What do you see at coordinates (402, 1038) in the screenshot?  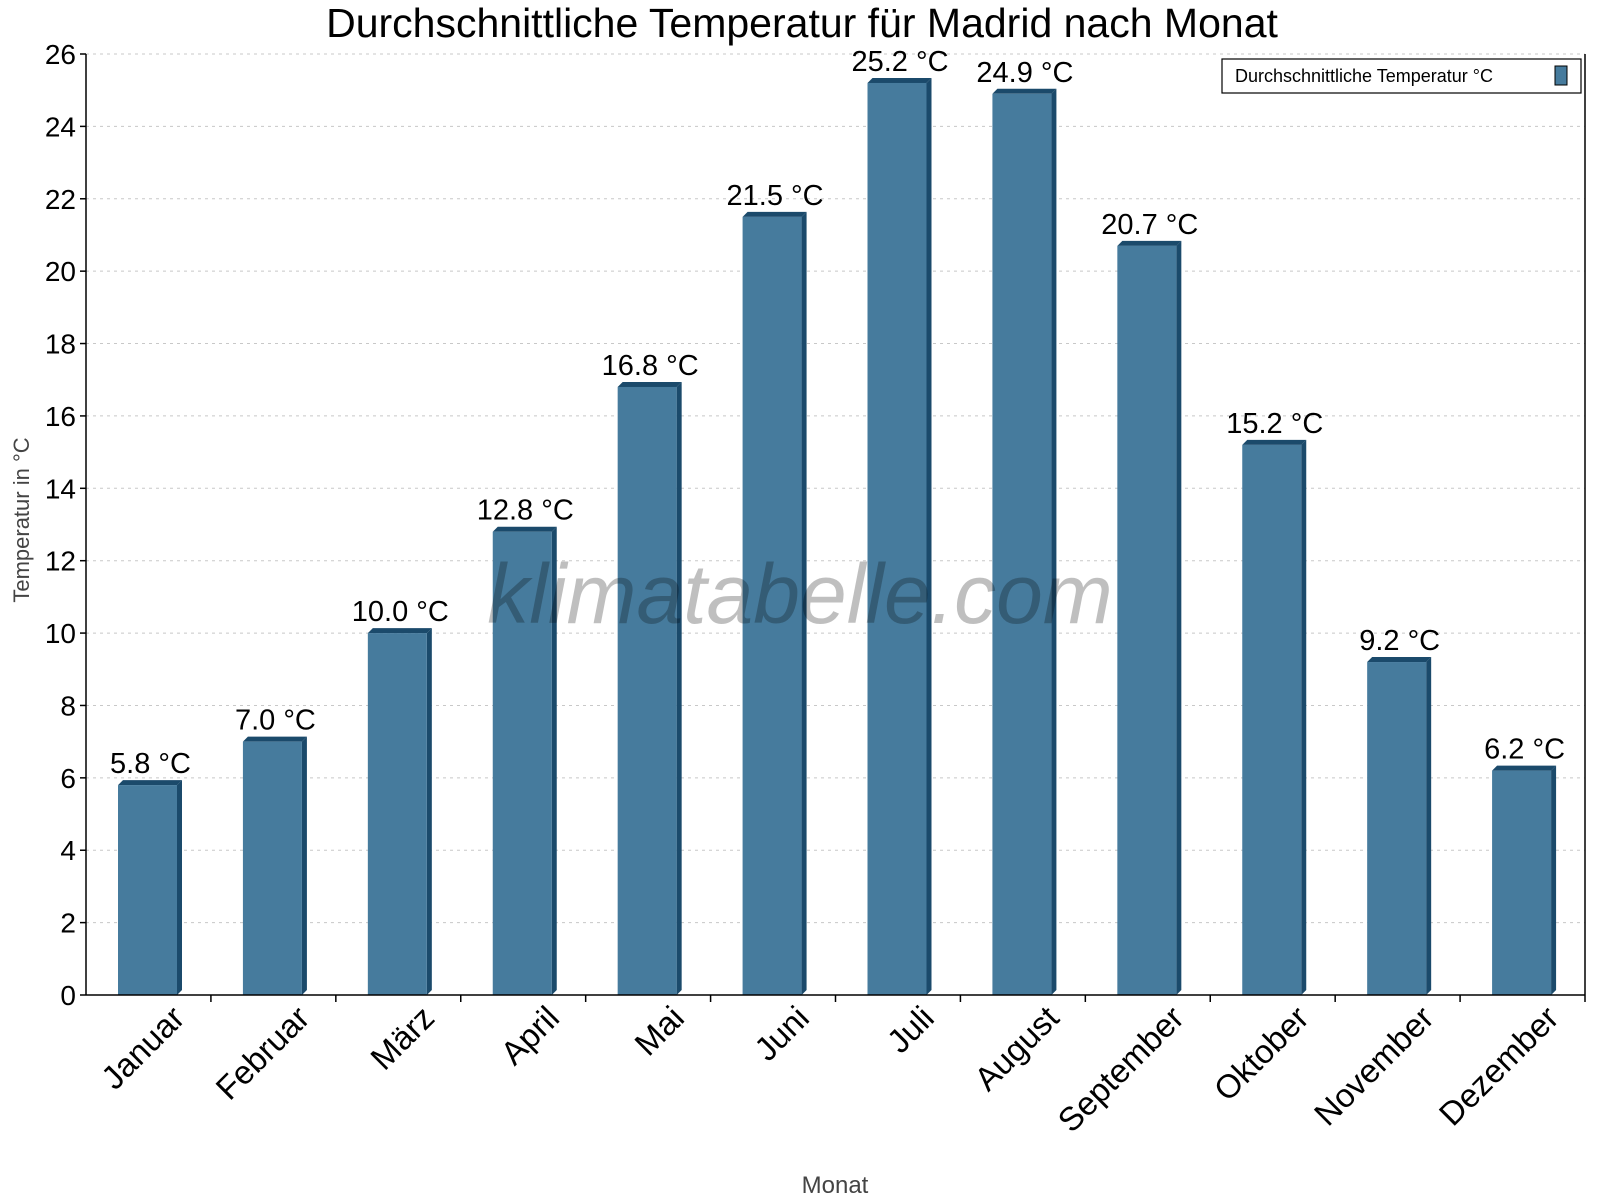 I see `x-tick-label: März` at bounding box center [402, 1038].